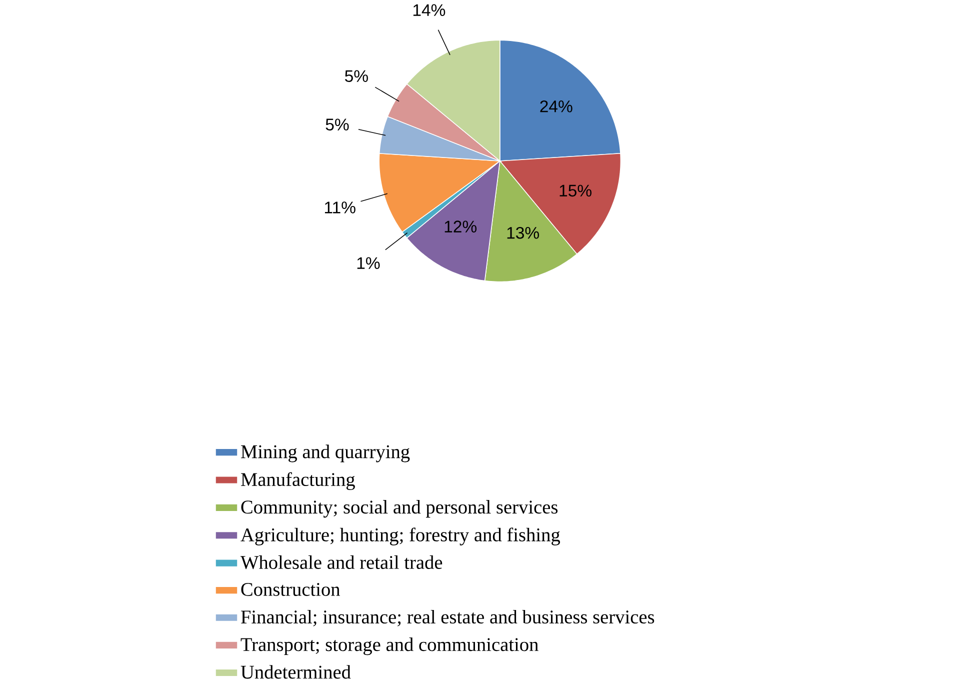 This screenshot has width=956, height=695. I want to click on data-label: 13%, so click(523, 232).